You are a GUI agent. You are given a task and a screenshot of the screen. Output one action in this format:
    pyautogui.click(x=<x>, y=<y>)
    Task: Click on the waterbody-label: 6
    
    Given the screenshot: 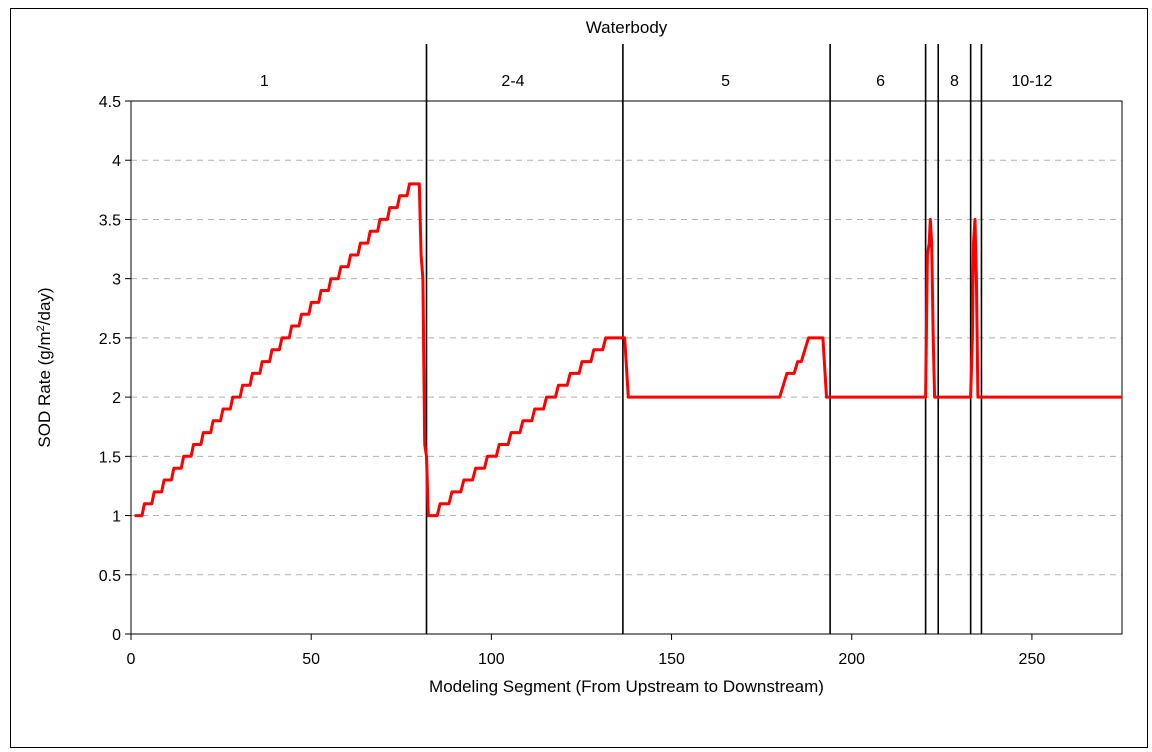 What is the action you would take?
    pyautogui.click(x=880, y=81)
    